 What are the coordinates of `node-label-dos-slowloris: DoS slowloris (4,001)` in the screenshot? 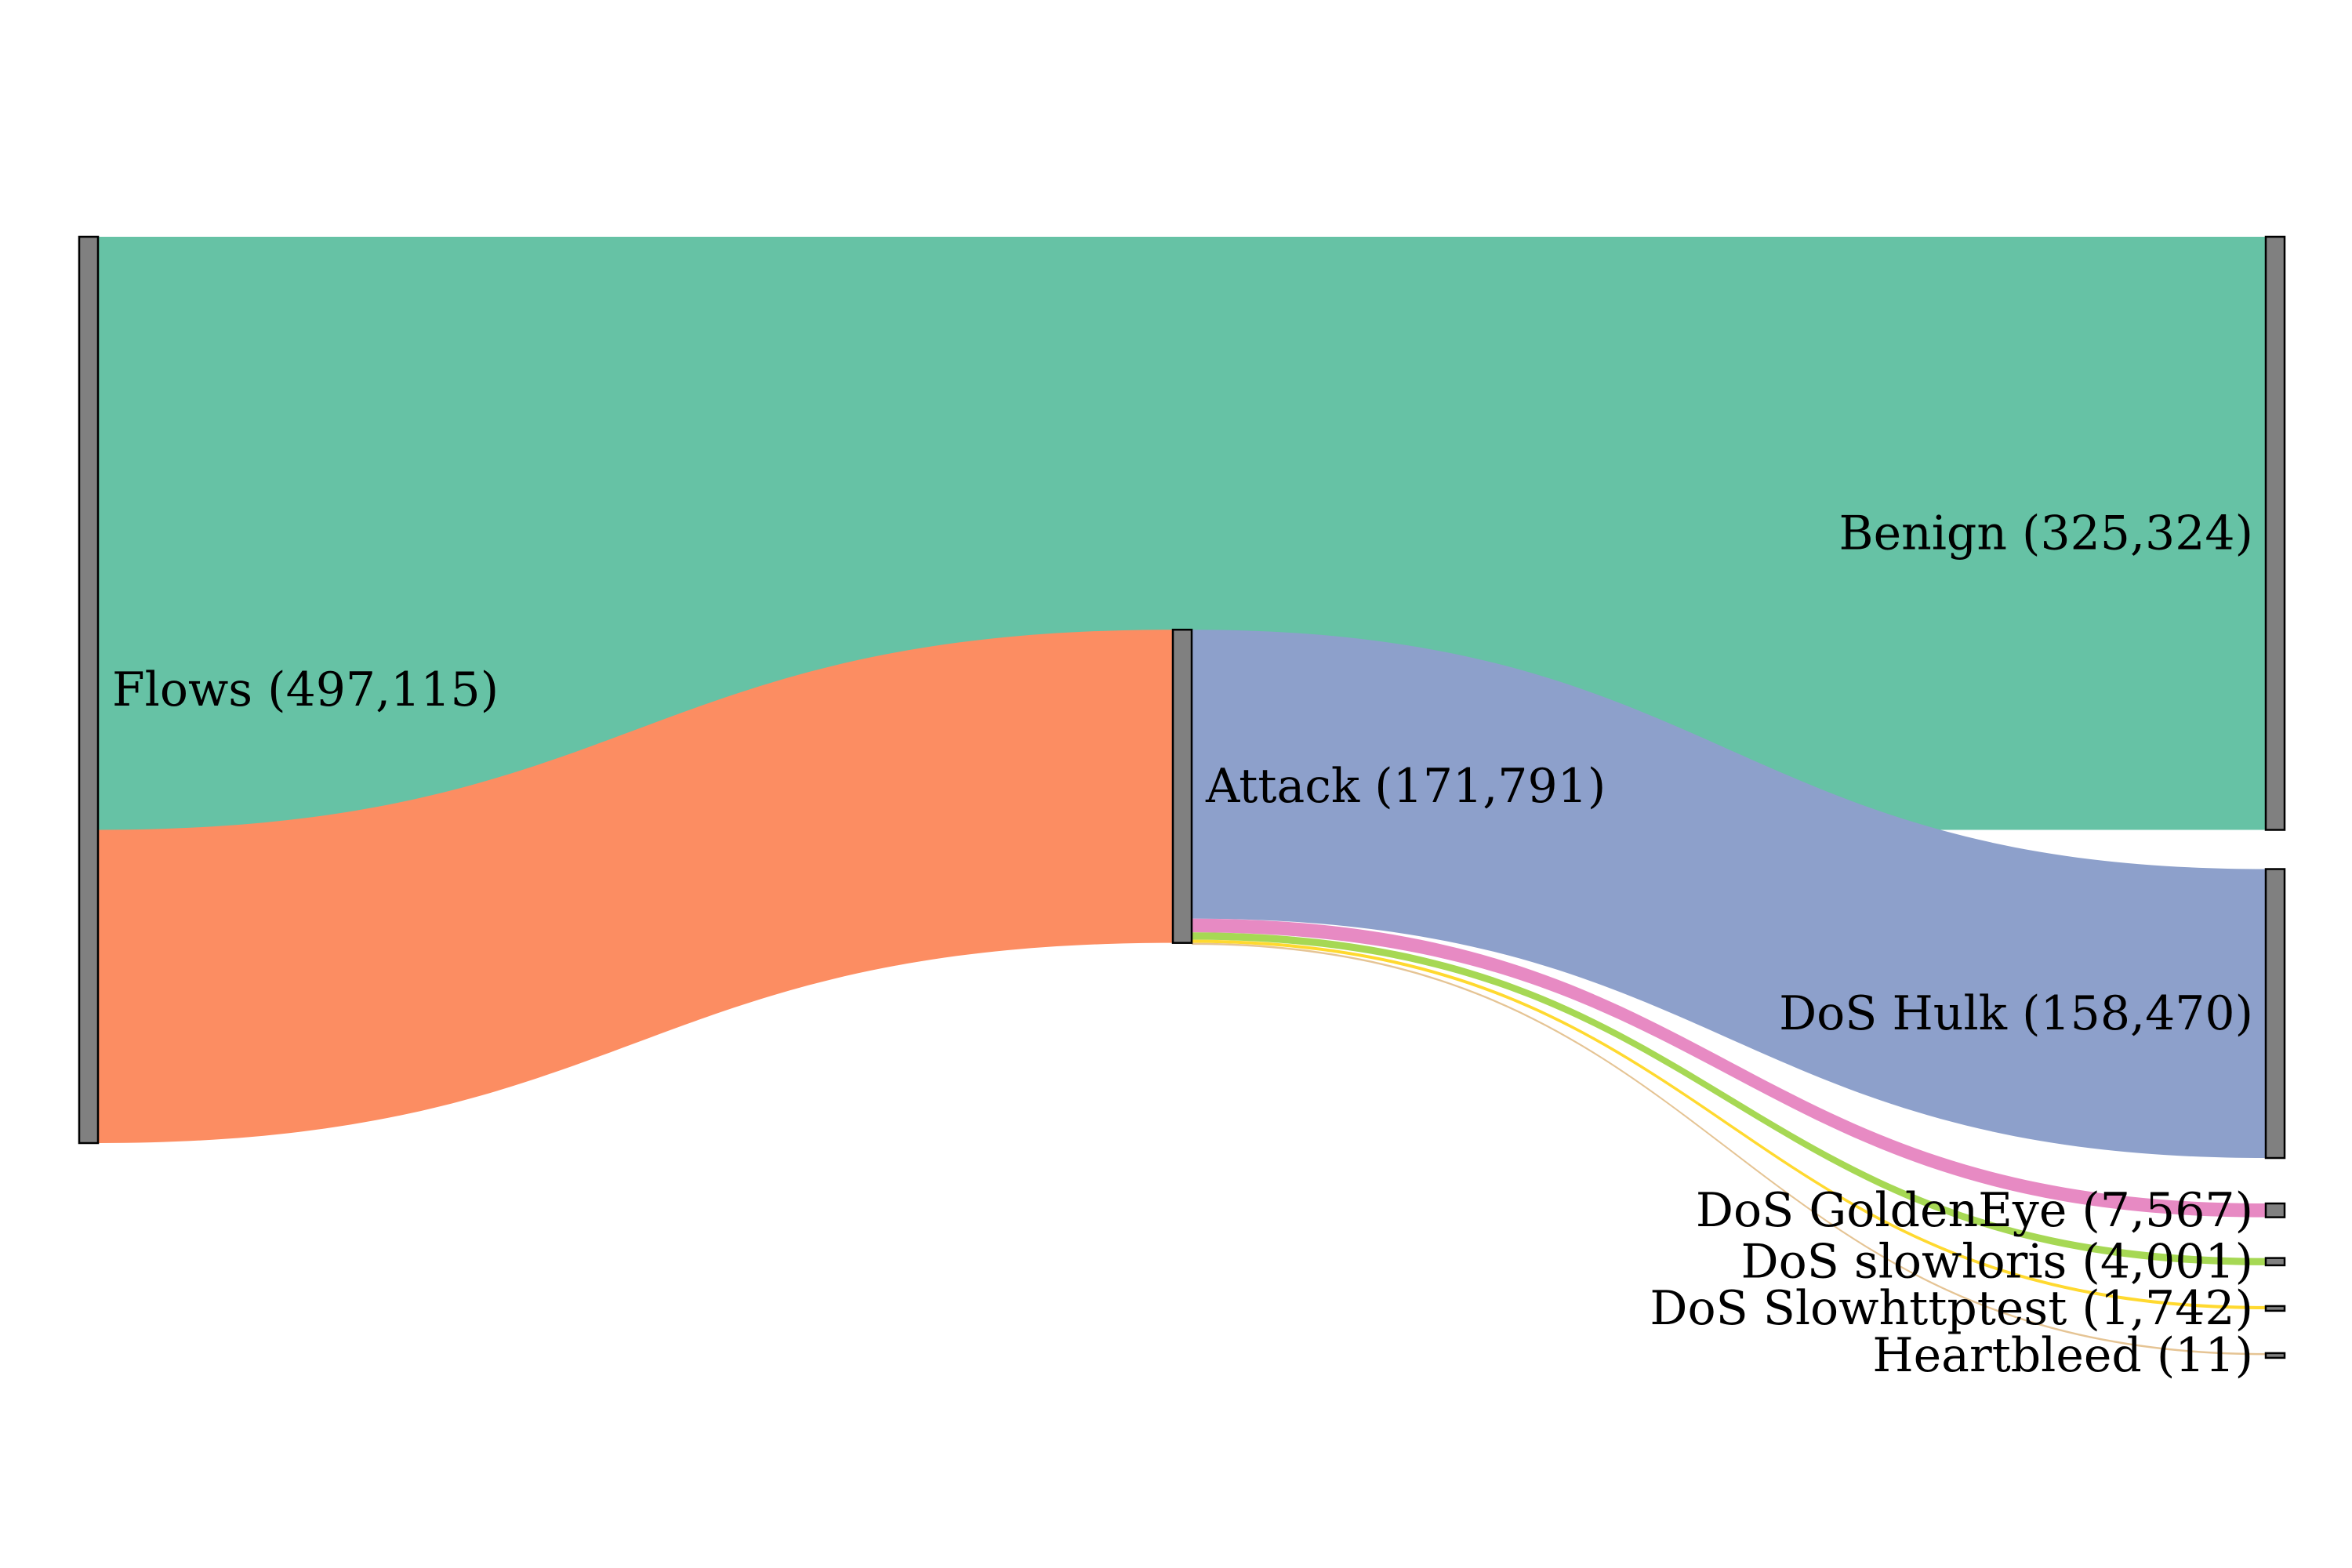 It's located at (1997, 1261).